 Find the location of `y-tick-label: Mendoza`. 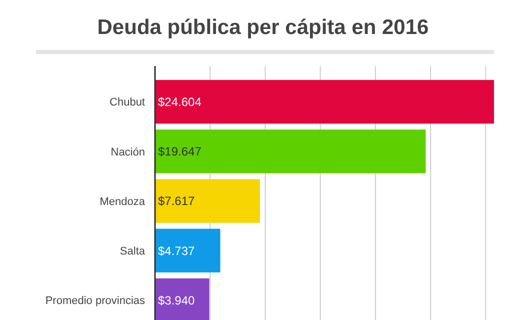

y-tick-label: Mendoza is located at coordinates (123, 202).